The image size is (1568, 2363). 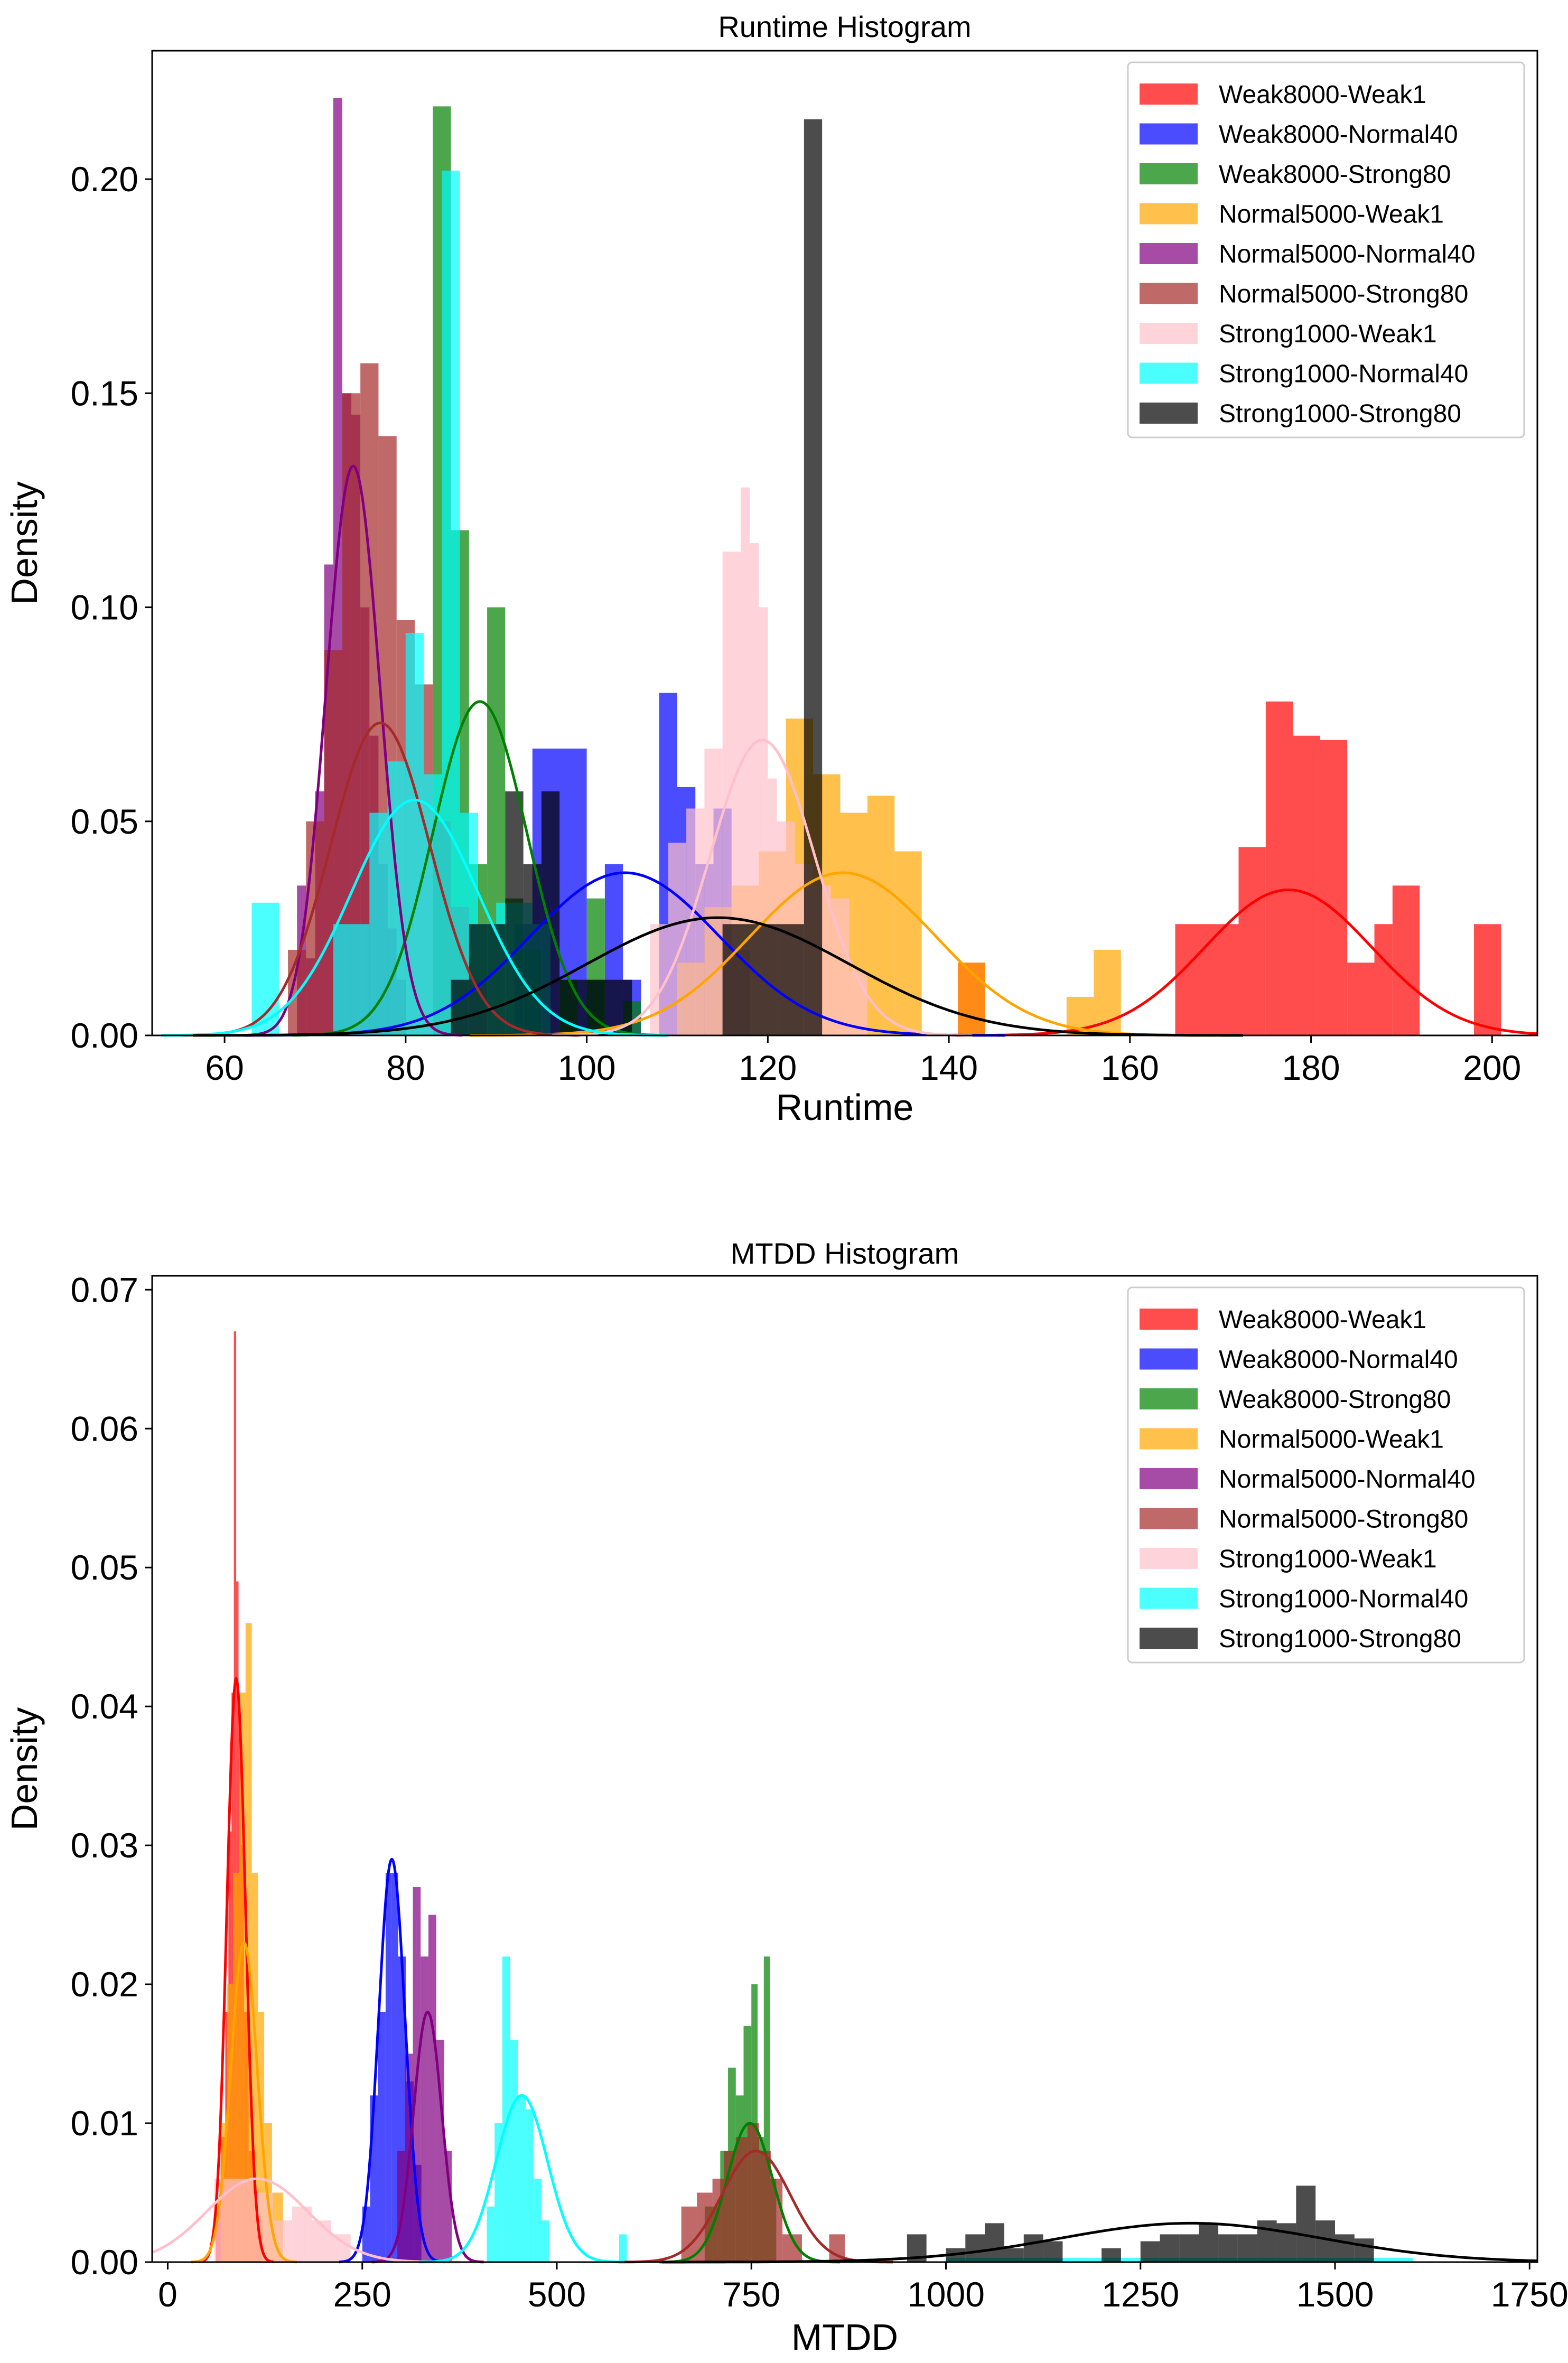 I want to click on x-tick-label: 180, so click(x=1311, y=1068).